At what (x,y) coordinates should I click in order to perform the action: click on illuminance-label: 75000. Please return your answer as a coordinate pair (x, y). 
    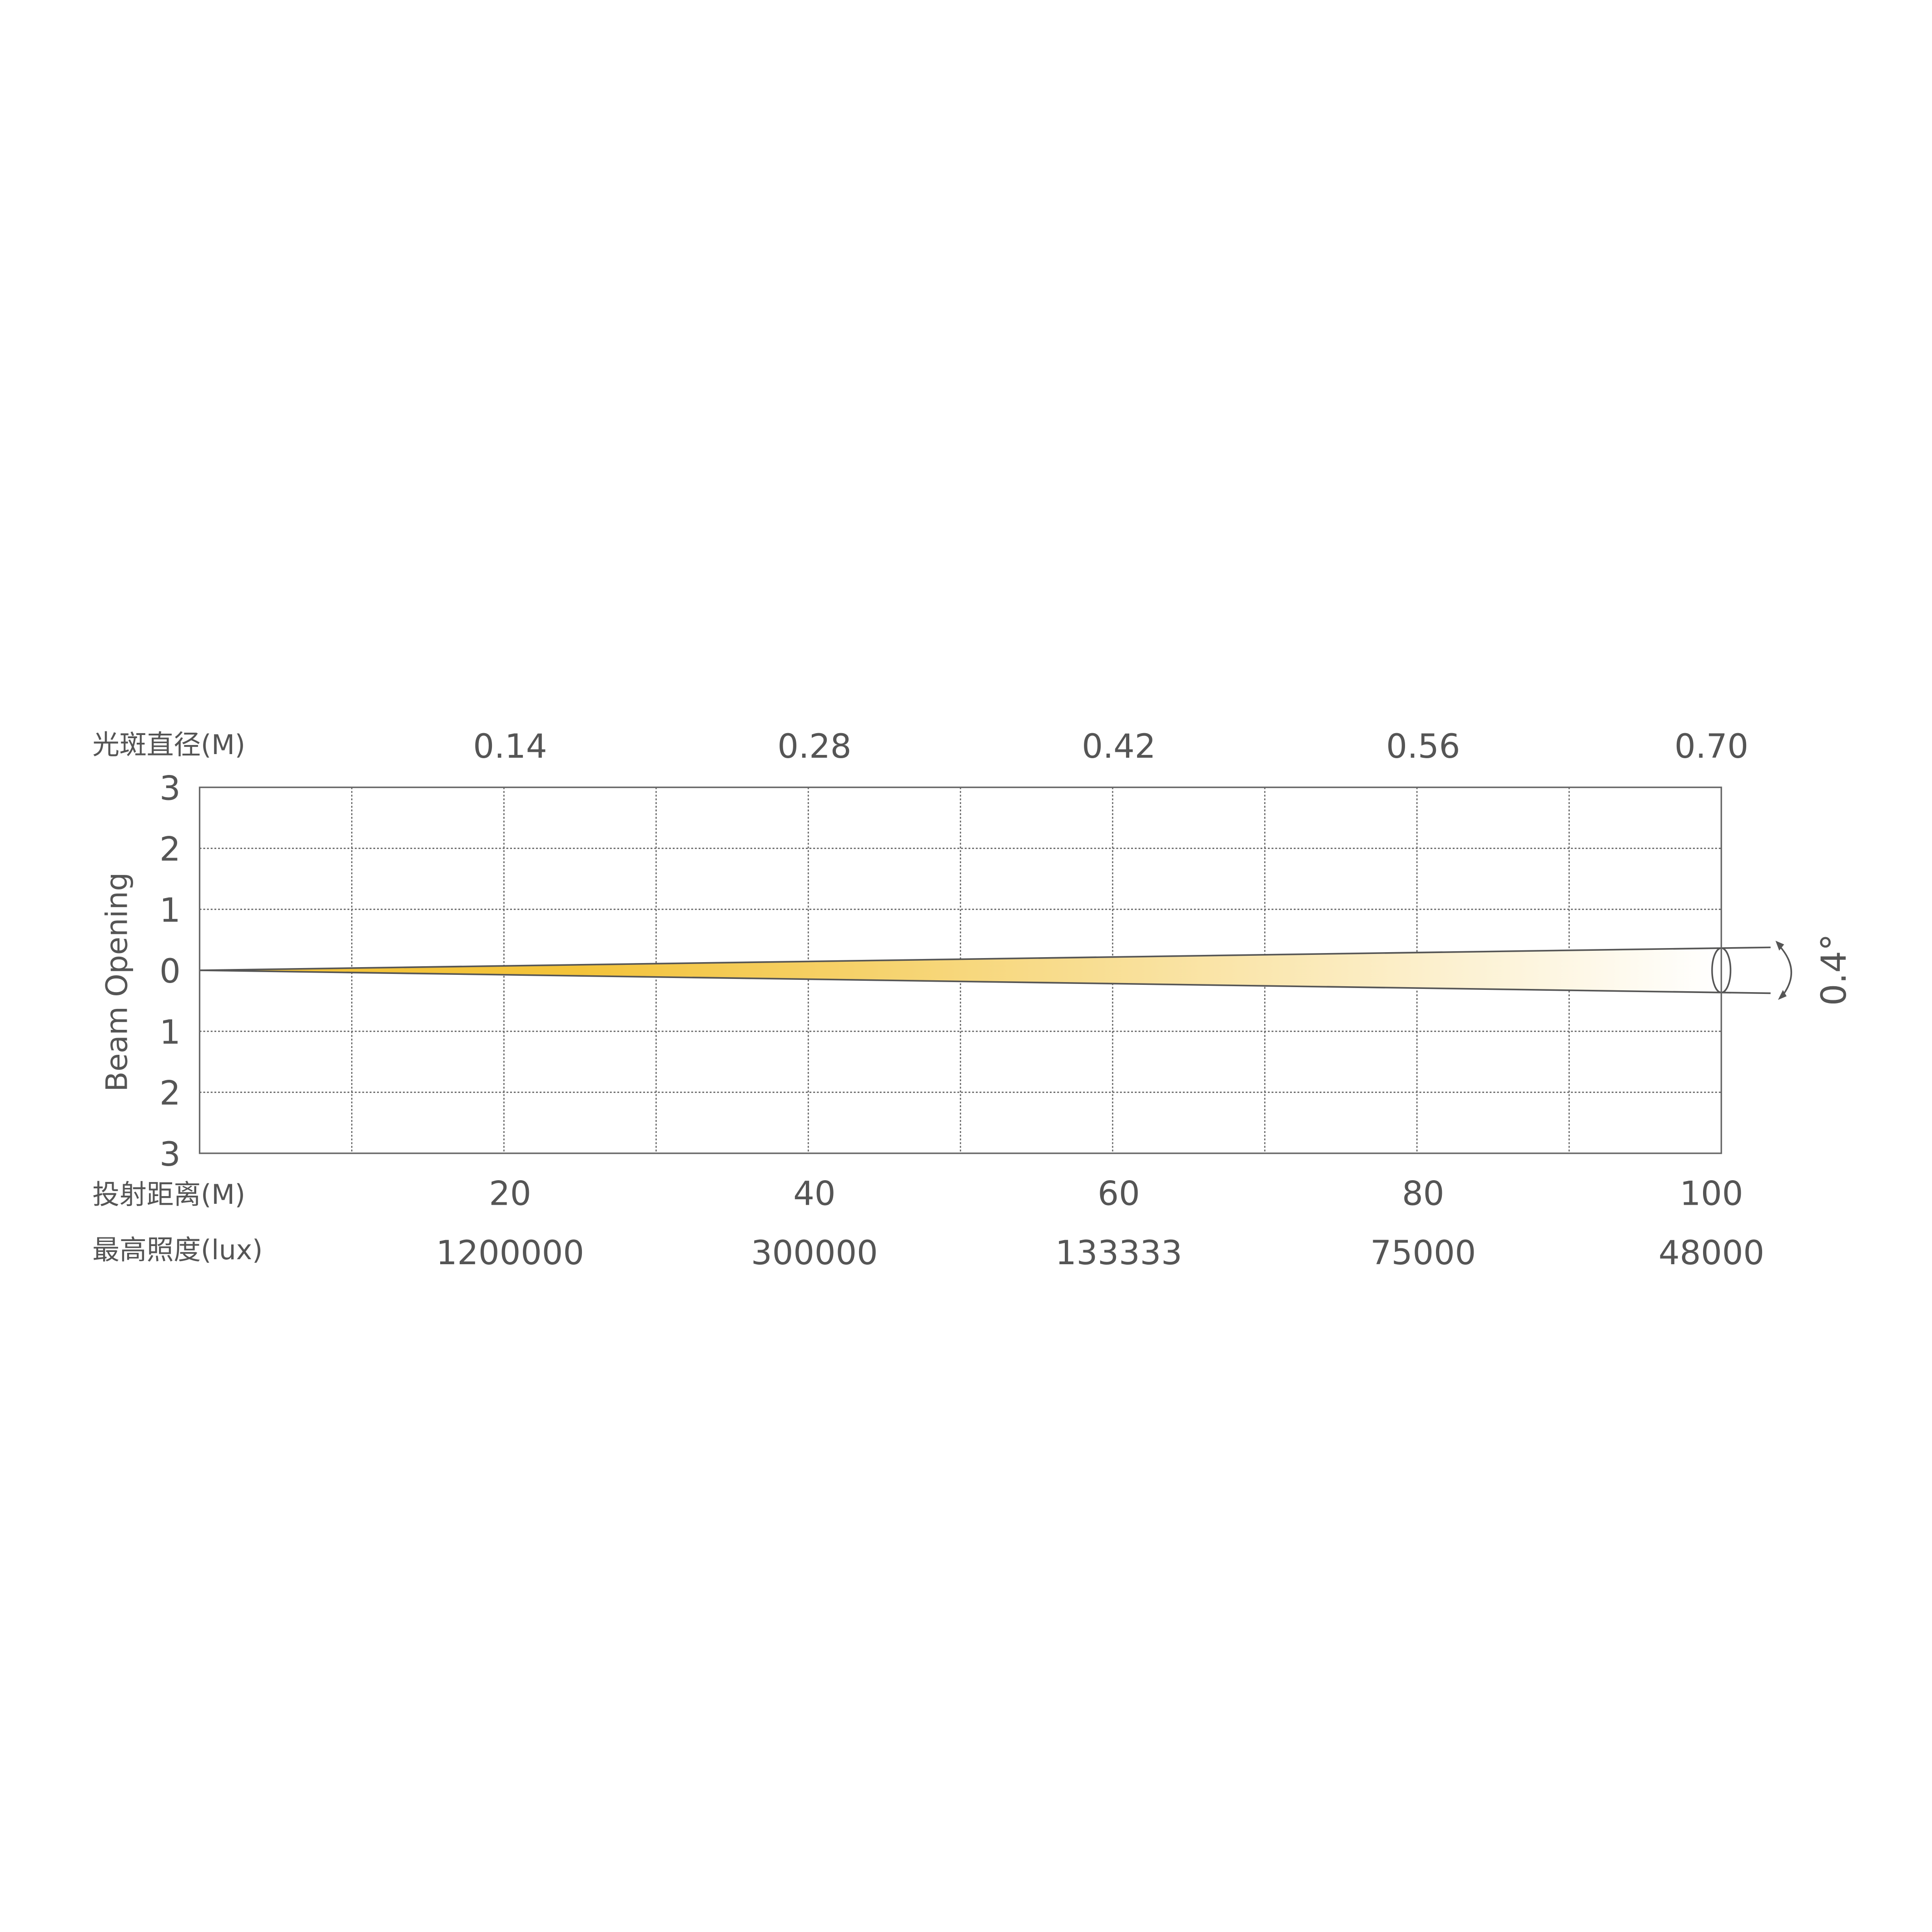
    Looking at the image, I should click on (1423, 1253).